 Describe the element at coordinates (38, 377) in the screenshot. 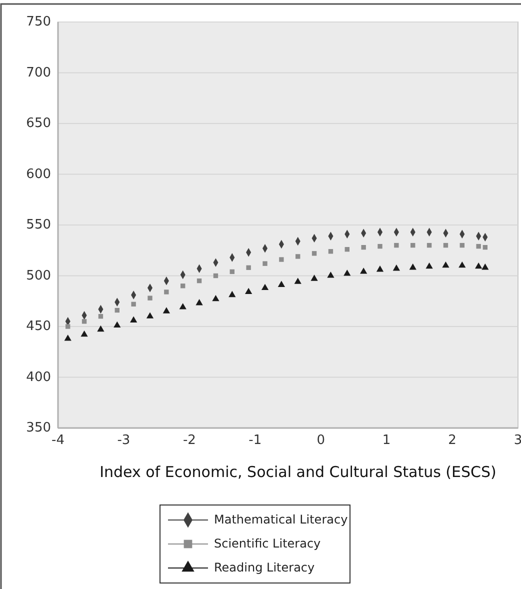

I see `y-tick-label: 400` at that location.